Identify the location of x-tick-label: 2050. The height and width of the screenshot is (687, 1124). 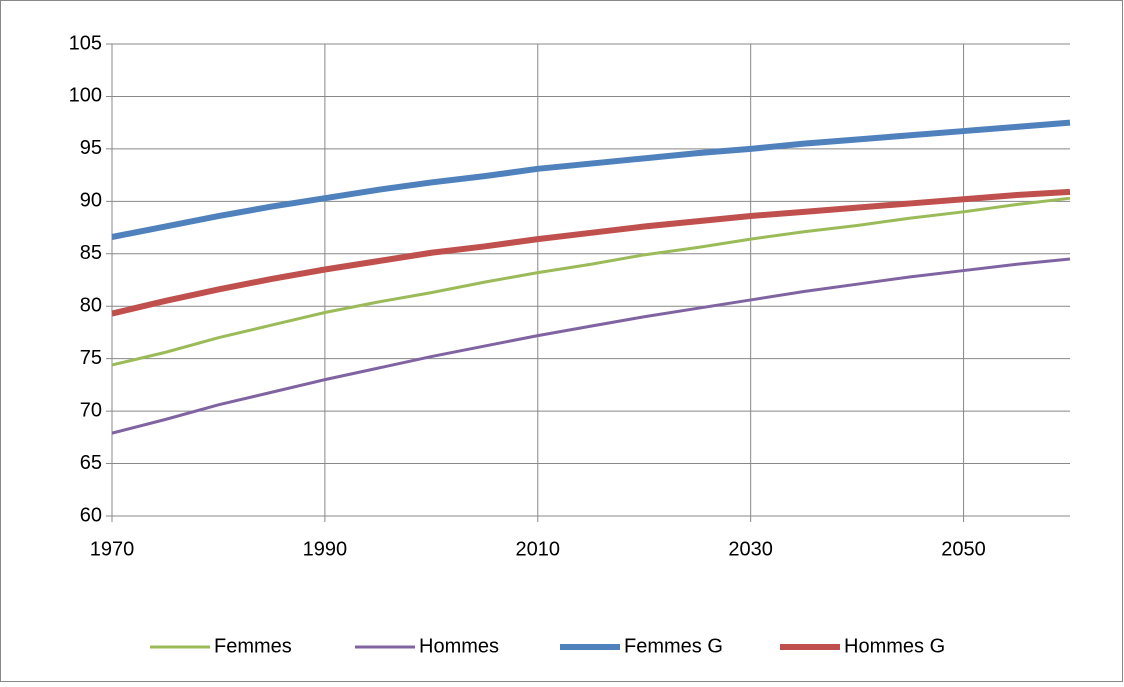
(963, 549).